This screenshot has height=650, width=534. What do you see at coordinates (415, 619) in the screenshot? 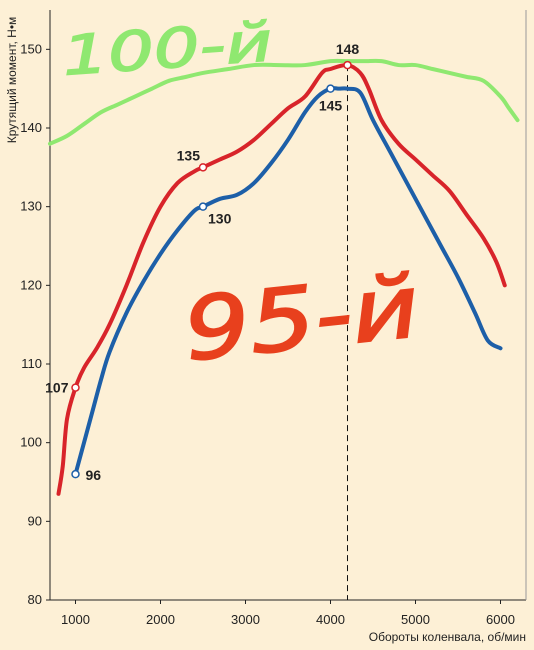
I see `x-tick-label: 5000` at bounding box center [415, 619].